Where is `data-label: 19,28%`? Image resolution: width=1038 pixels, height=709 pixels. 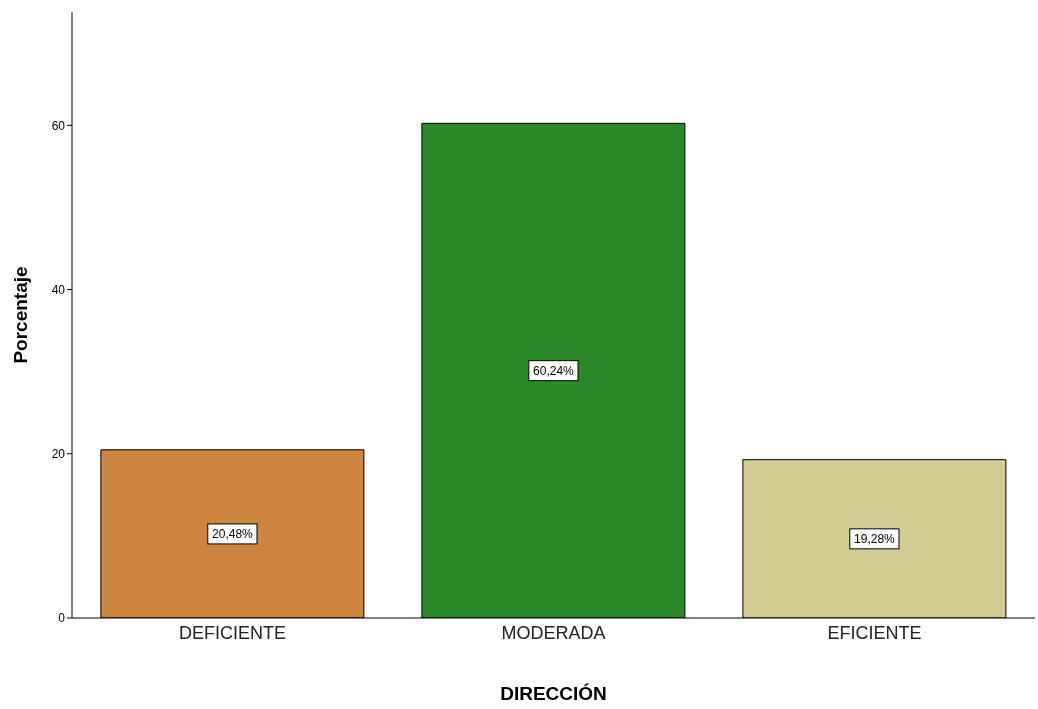
data-label: 19,28% is located at coordinates (875, 539).